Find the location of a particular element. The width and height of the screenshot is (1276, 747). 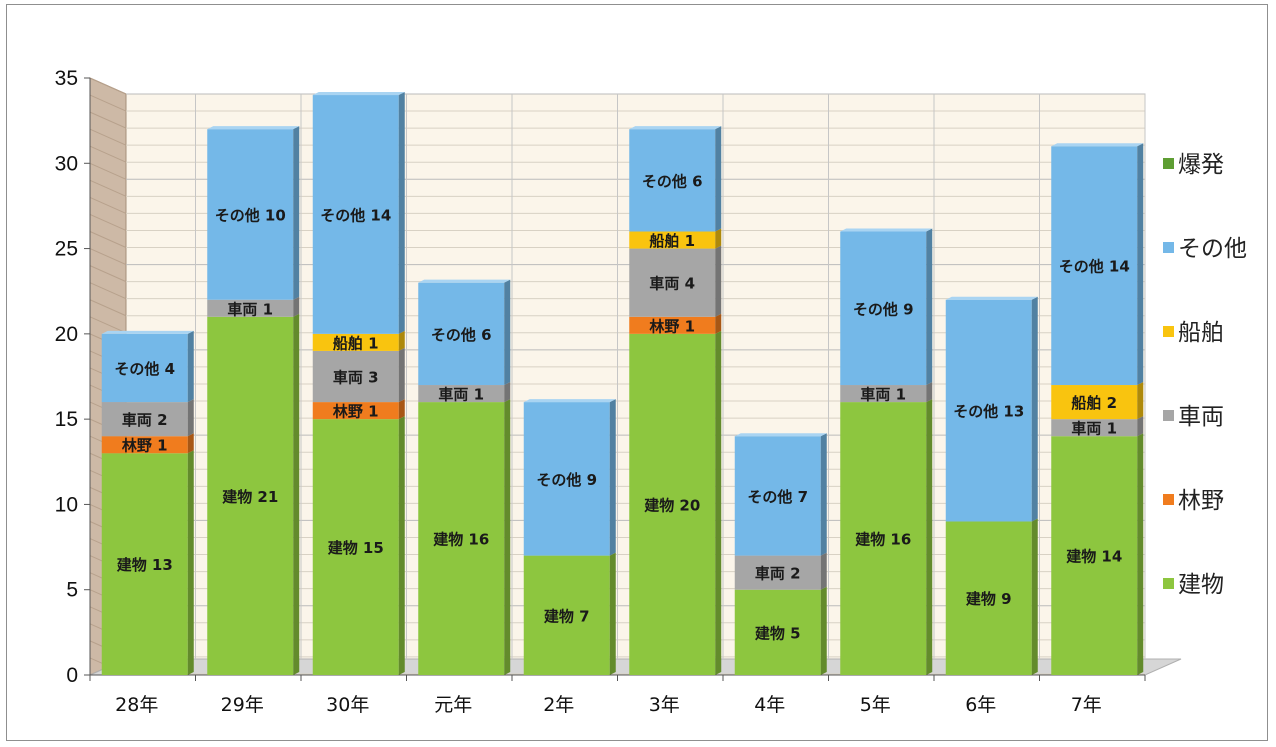

legend-label: 林野 is located at coordinates (1201, 501).